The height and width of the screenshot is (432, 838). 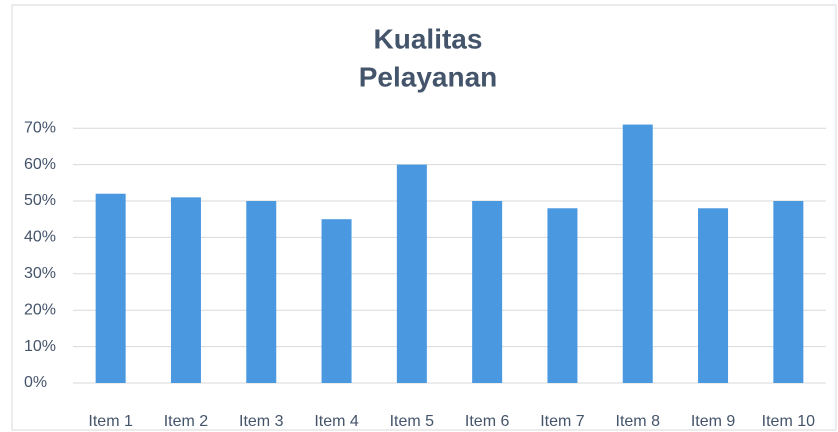 What do you see at coordinates (713, 421) in the screenshot?
I see `x-tick-label: Item 9` at bounding box center [713, 421].